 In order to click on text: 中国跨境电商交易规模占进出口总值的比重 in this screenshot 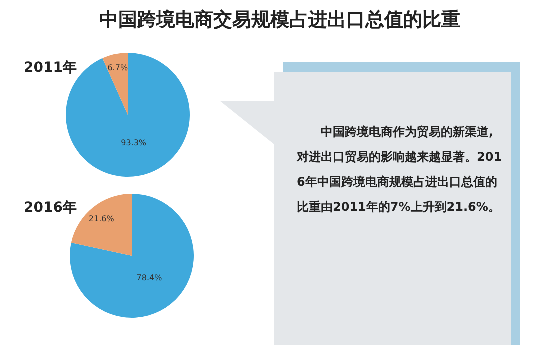, I will do `click(280, 20)`.